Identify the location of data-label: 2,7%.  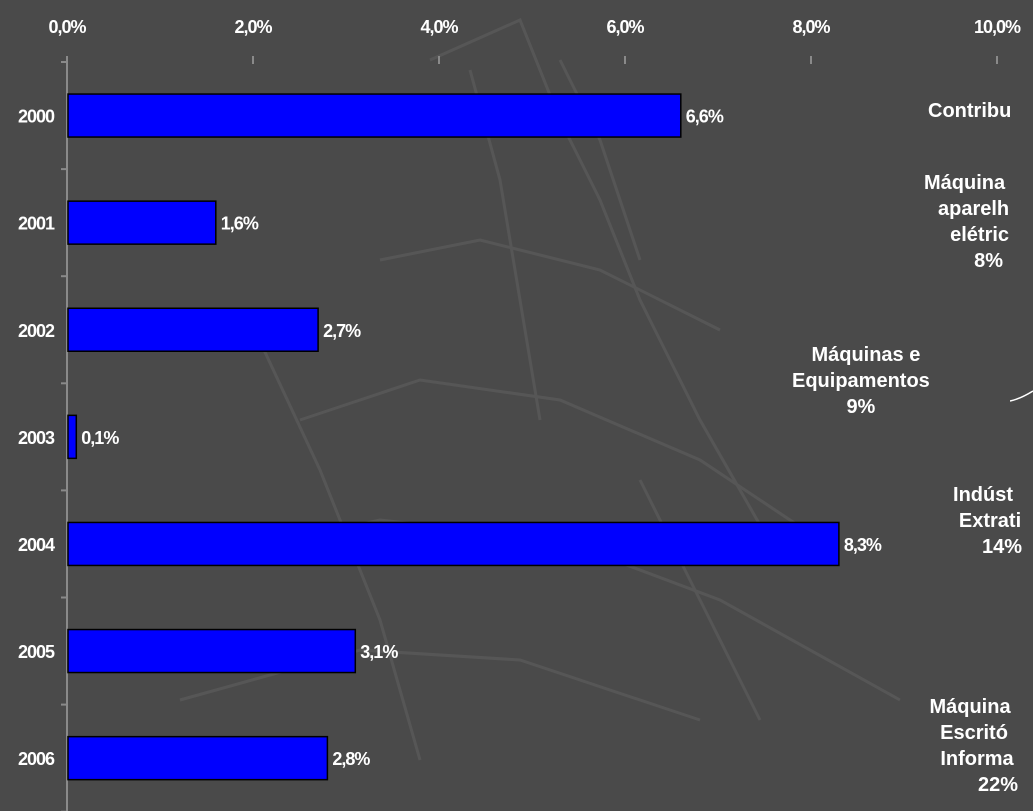
(342, 331).